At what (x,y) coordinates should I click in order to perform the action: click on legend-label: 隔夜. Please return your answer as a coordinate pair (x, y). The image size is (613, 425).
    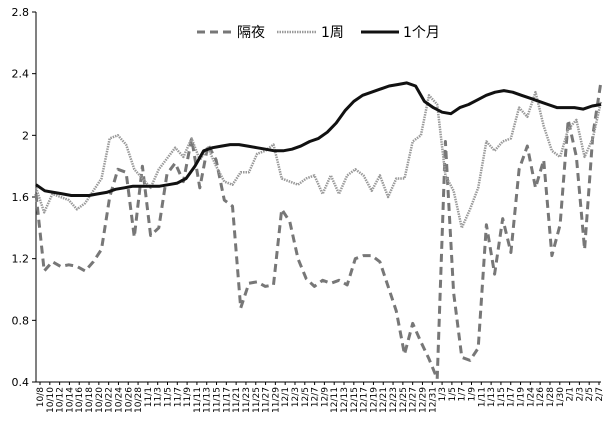
    Looking at the image, I should click on (251, 33).